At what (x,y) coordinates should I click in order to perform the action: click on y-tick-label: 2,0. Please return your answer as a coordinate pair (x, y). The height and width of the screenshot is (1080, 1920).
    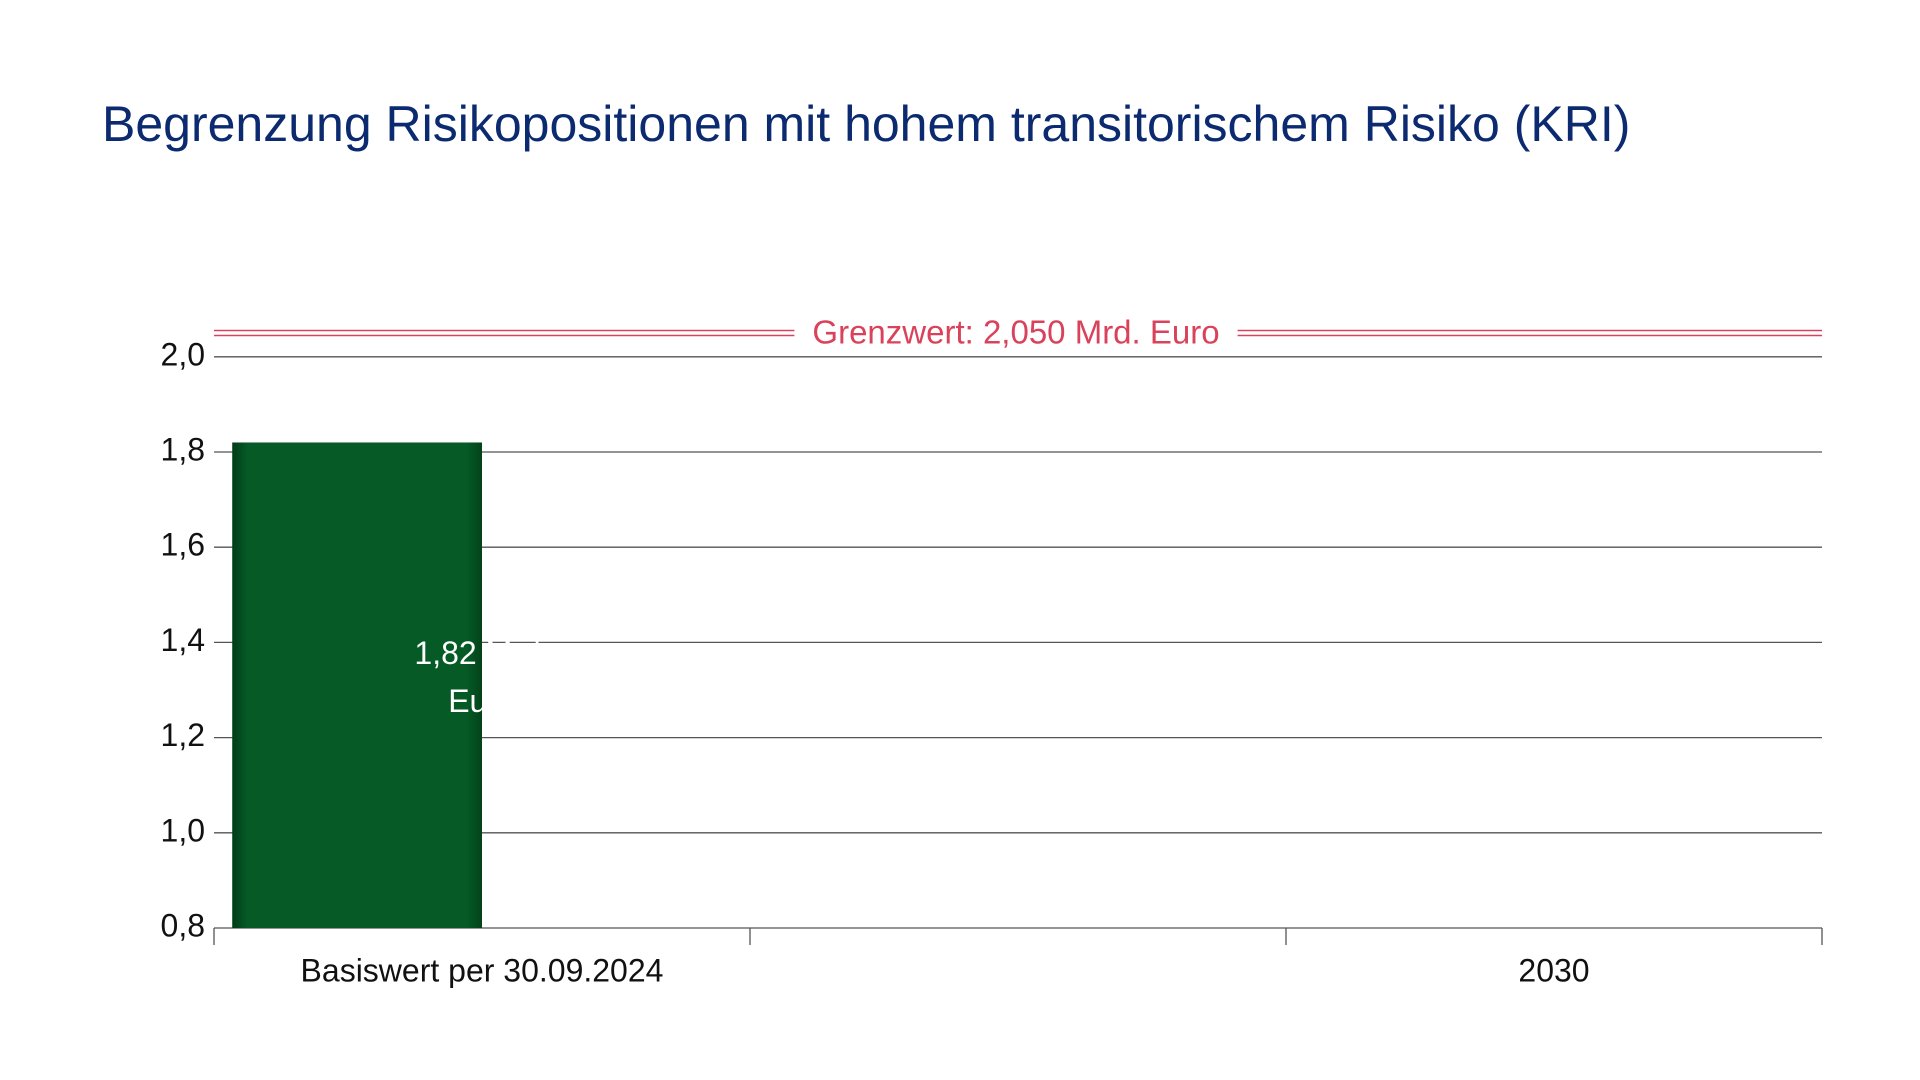
    Looking at the image, I should click on (183, 354).